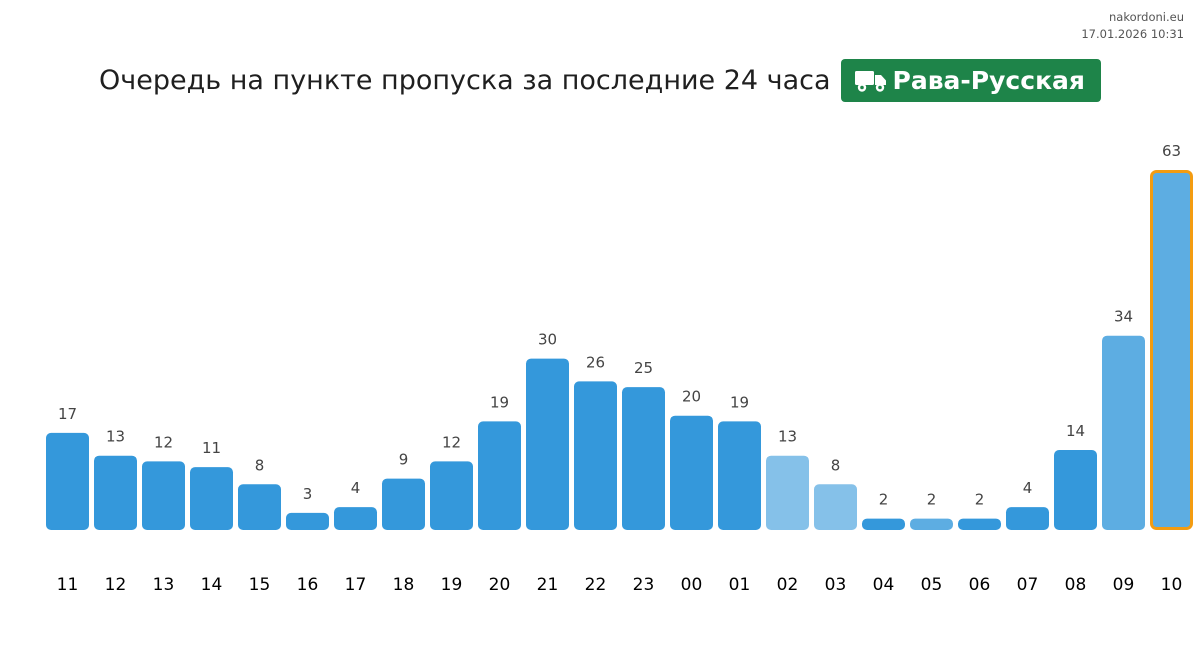 This screenshot has width=1200, height=651. What do you see at coordinates (980, 585) in the screenshot?
I see `category-label-06: 06` at bounding box center [980, 585].